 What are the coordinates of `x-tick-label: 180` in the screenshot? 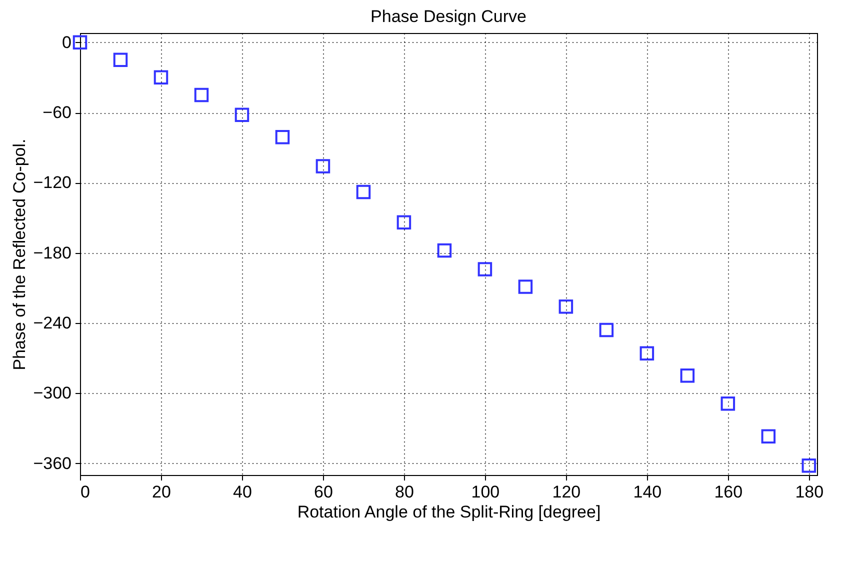 It's located at (809, 492).